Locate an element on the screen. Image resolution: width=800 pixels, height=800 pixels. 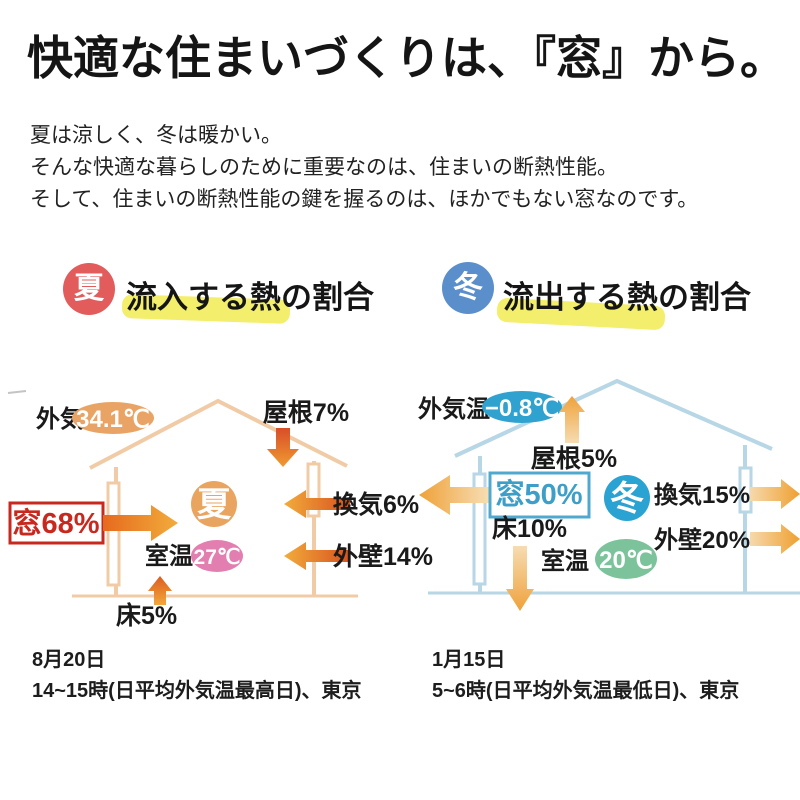
summer-season-mark: 夏 is located at coordinates (214, 505).